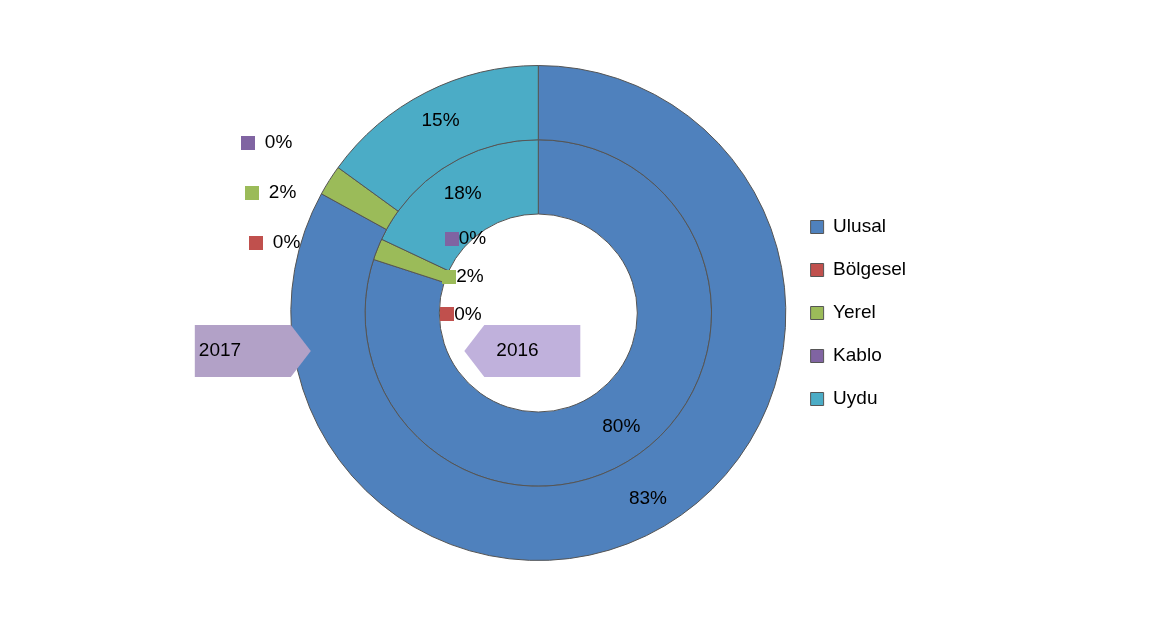 The image size is (1166, 626). Describe the element at coordinates (859, 226) in the screenshot. I see `legend-label: Ulusal` at that location.